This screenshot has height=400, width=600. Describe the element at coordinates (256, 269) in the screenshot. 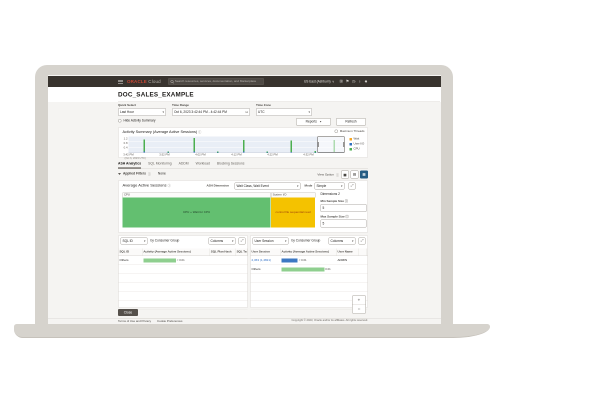

I see `row-id: Others` at that location.